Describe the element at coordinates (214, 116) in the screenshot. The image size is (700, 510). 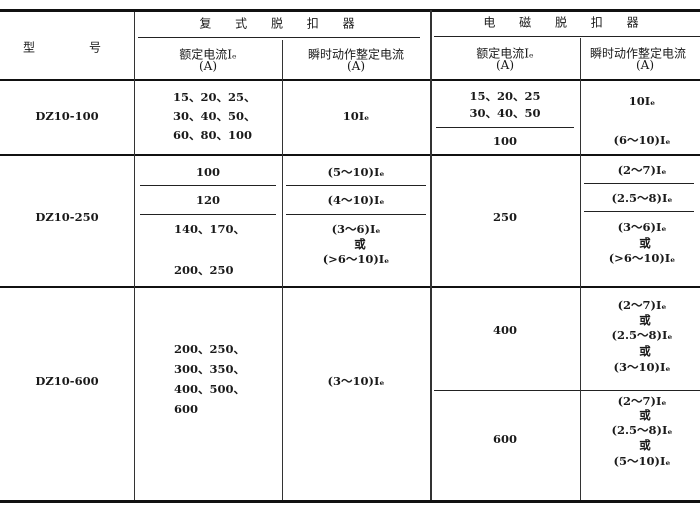
I see `compound-rated-cell: 30、40、50、` at that location.